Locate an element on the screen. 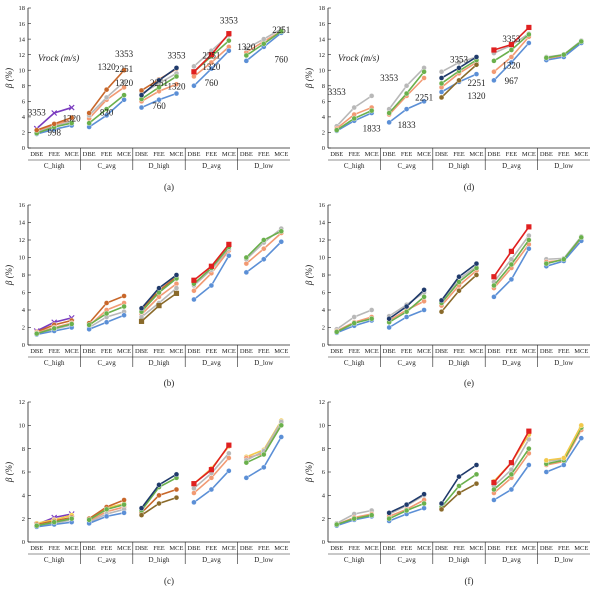 This screenshot has height=605, width=596. data-annotation: 1833 is located at coordinates (407, 125).